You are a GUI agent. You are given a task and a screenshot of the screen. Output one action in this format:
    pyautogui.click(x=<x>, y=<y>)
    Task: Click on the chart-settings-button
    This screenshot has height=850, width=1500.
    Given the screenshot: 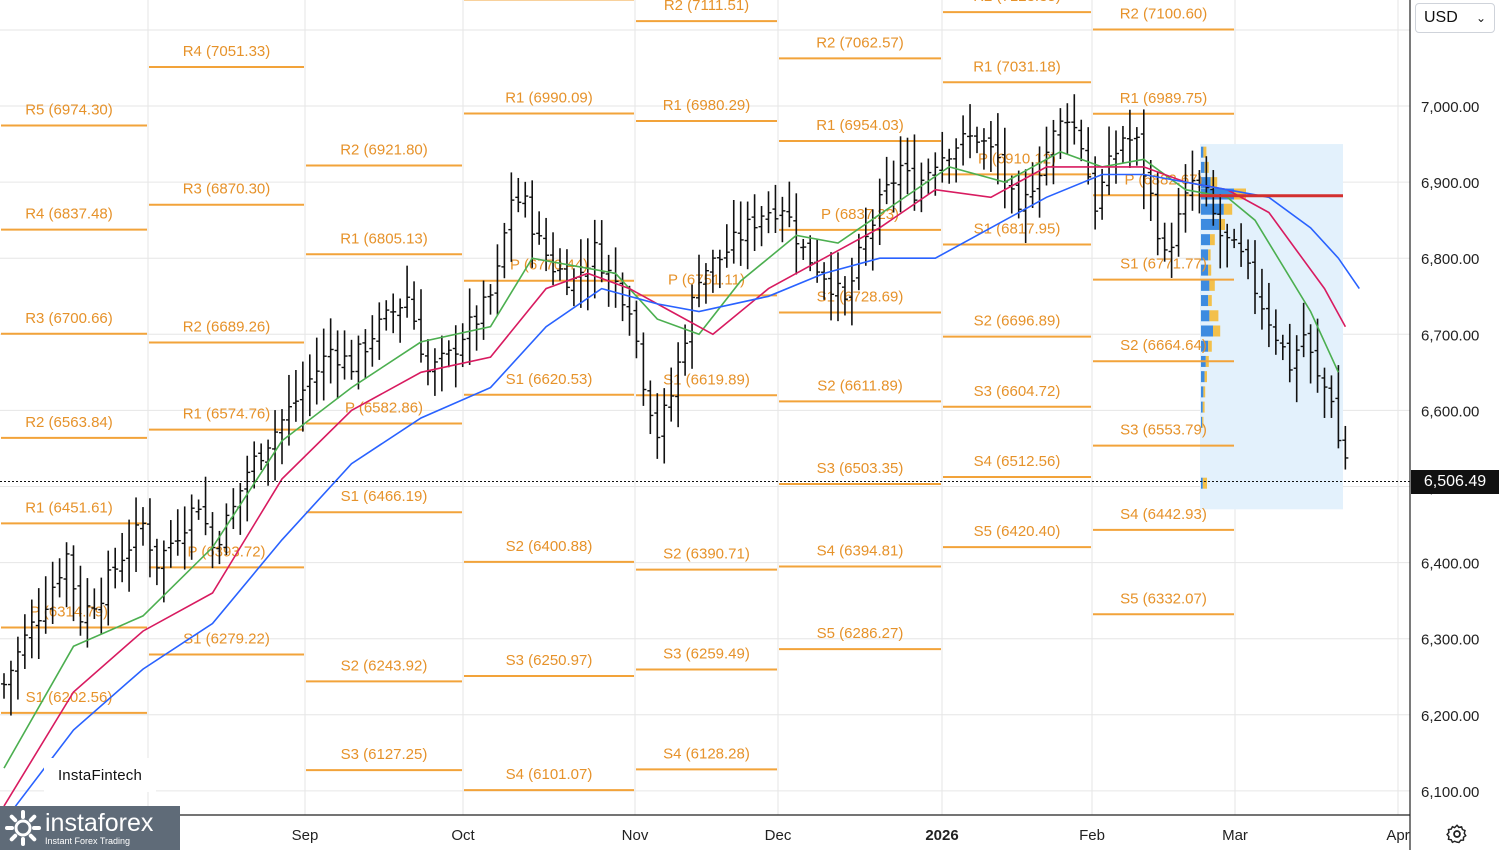 What is the action you would take?
    pyautogui.click(x=1457, y=834)
    